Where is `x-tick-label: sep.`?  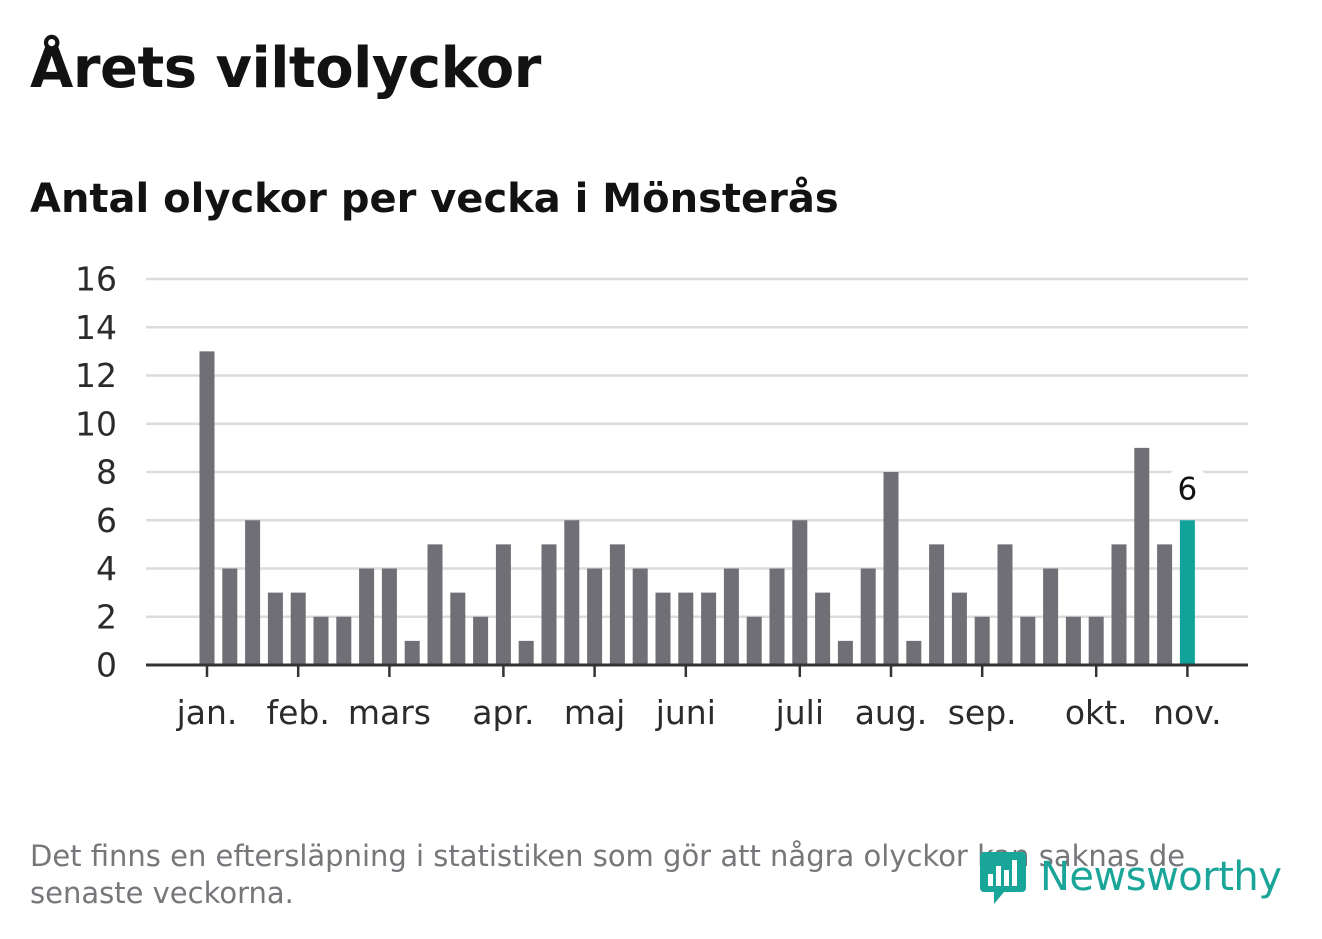
x-tick-label: sep. is located at coordinates (982, 712).